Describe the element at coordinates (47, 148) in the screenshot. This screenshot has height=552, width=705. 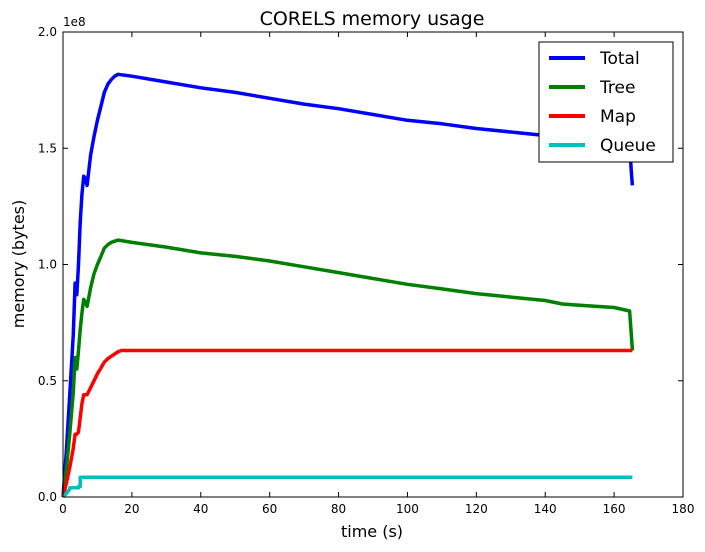
I see `y-tick-label: 1.5` at that location.